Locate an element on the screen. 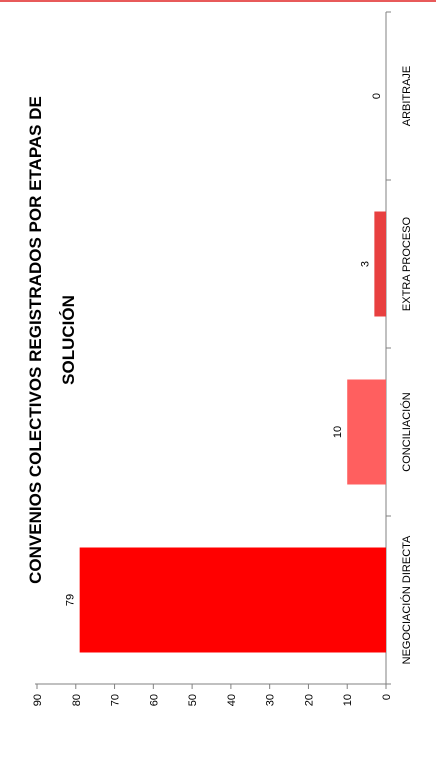 The image size is (436, 780). value-tick-label: 20 is located at coordinates (309, 700).